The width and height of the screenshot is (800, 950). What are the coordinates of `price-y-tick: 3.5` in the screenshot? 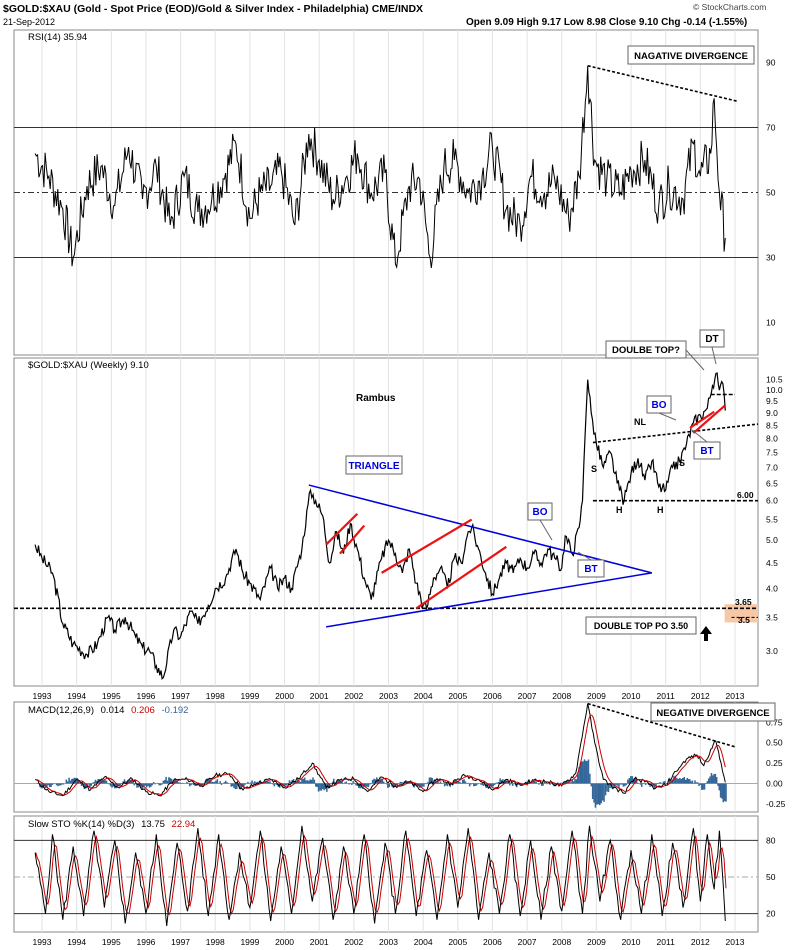 It's located at (772, 617).